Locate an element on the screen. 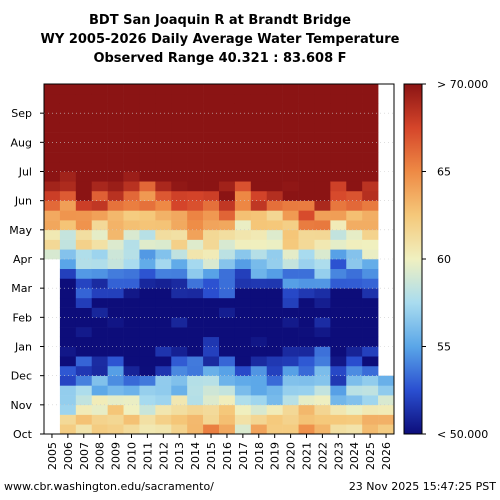 This screenshot has height=500, width=500. footer-timestamp: 23 Nov 2025 15:47:25 PST is located at coordinates (422, 486).